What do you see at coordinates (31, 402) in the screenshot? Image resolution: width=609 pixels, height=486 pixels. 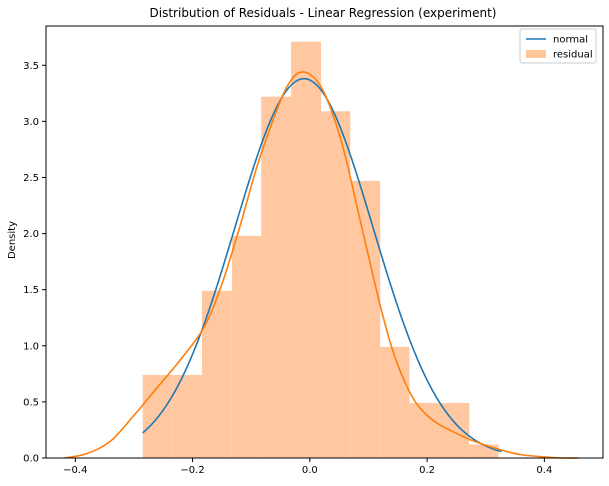 I see `y-tick-label: 0.5` at bounding box center [31, 402].